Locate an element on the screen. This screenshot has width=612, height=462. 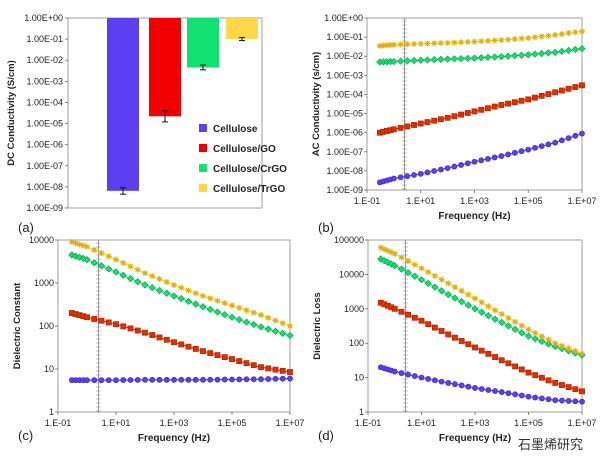
x-tick-label-d: 1.E-01 is located at coordinates (368, 423).